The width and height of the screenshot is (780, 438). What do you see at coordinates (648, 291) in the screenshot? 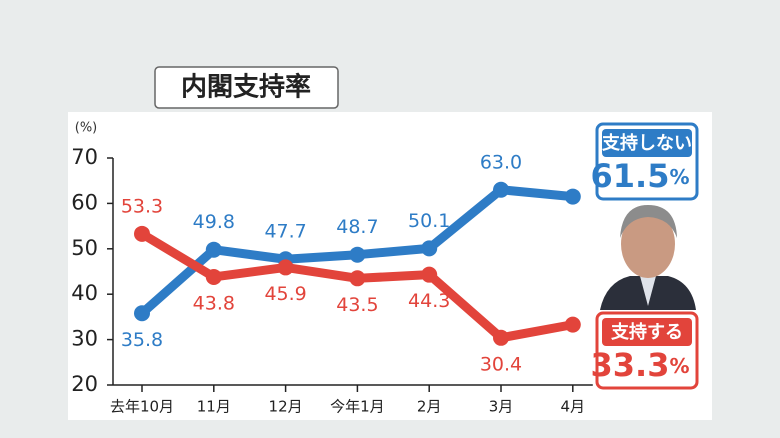
I see `portrait-shirt` at bounding box center [648, 291].